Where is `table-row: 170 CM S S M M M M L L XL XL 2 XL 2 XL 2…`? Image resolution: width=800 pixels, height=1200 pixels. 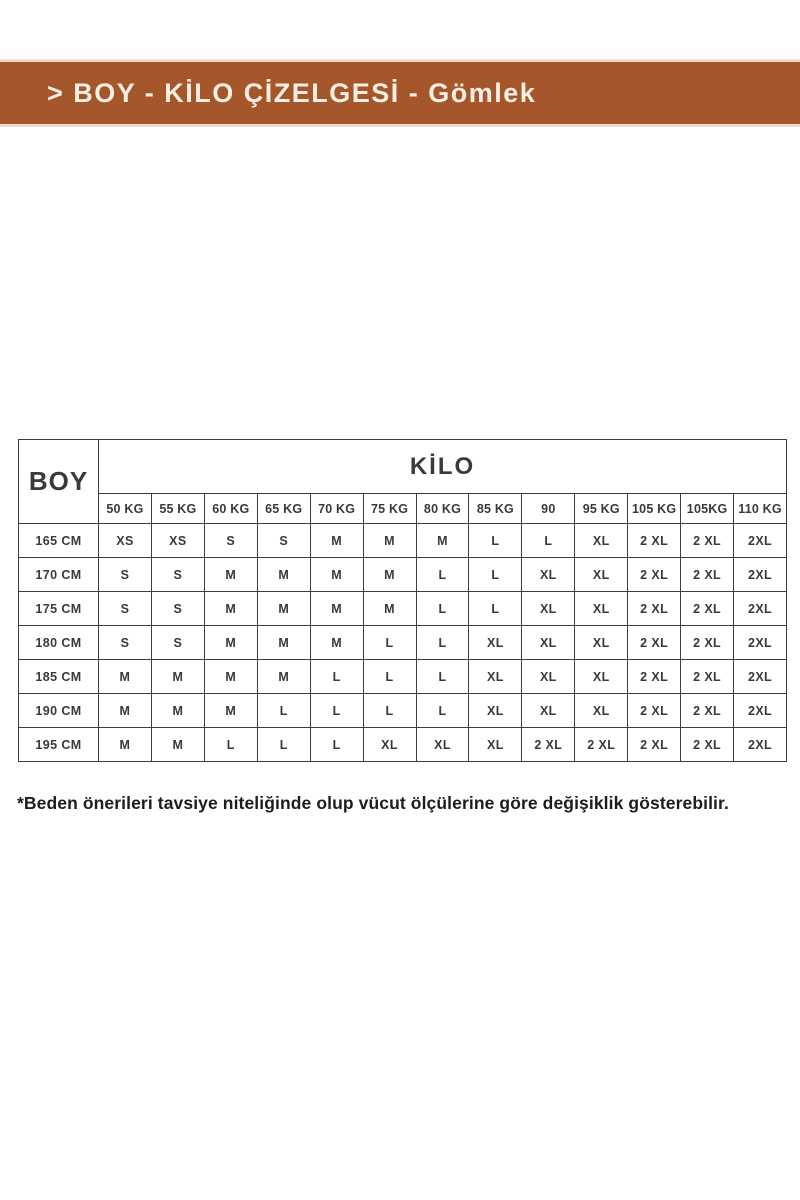
table-row: 170 CM S S M M M M L L XL XL 2 XL 2 XL 2… is located at coordinates (402, 574).